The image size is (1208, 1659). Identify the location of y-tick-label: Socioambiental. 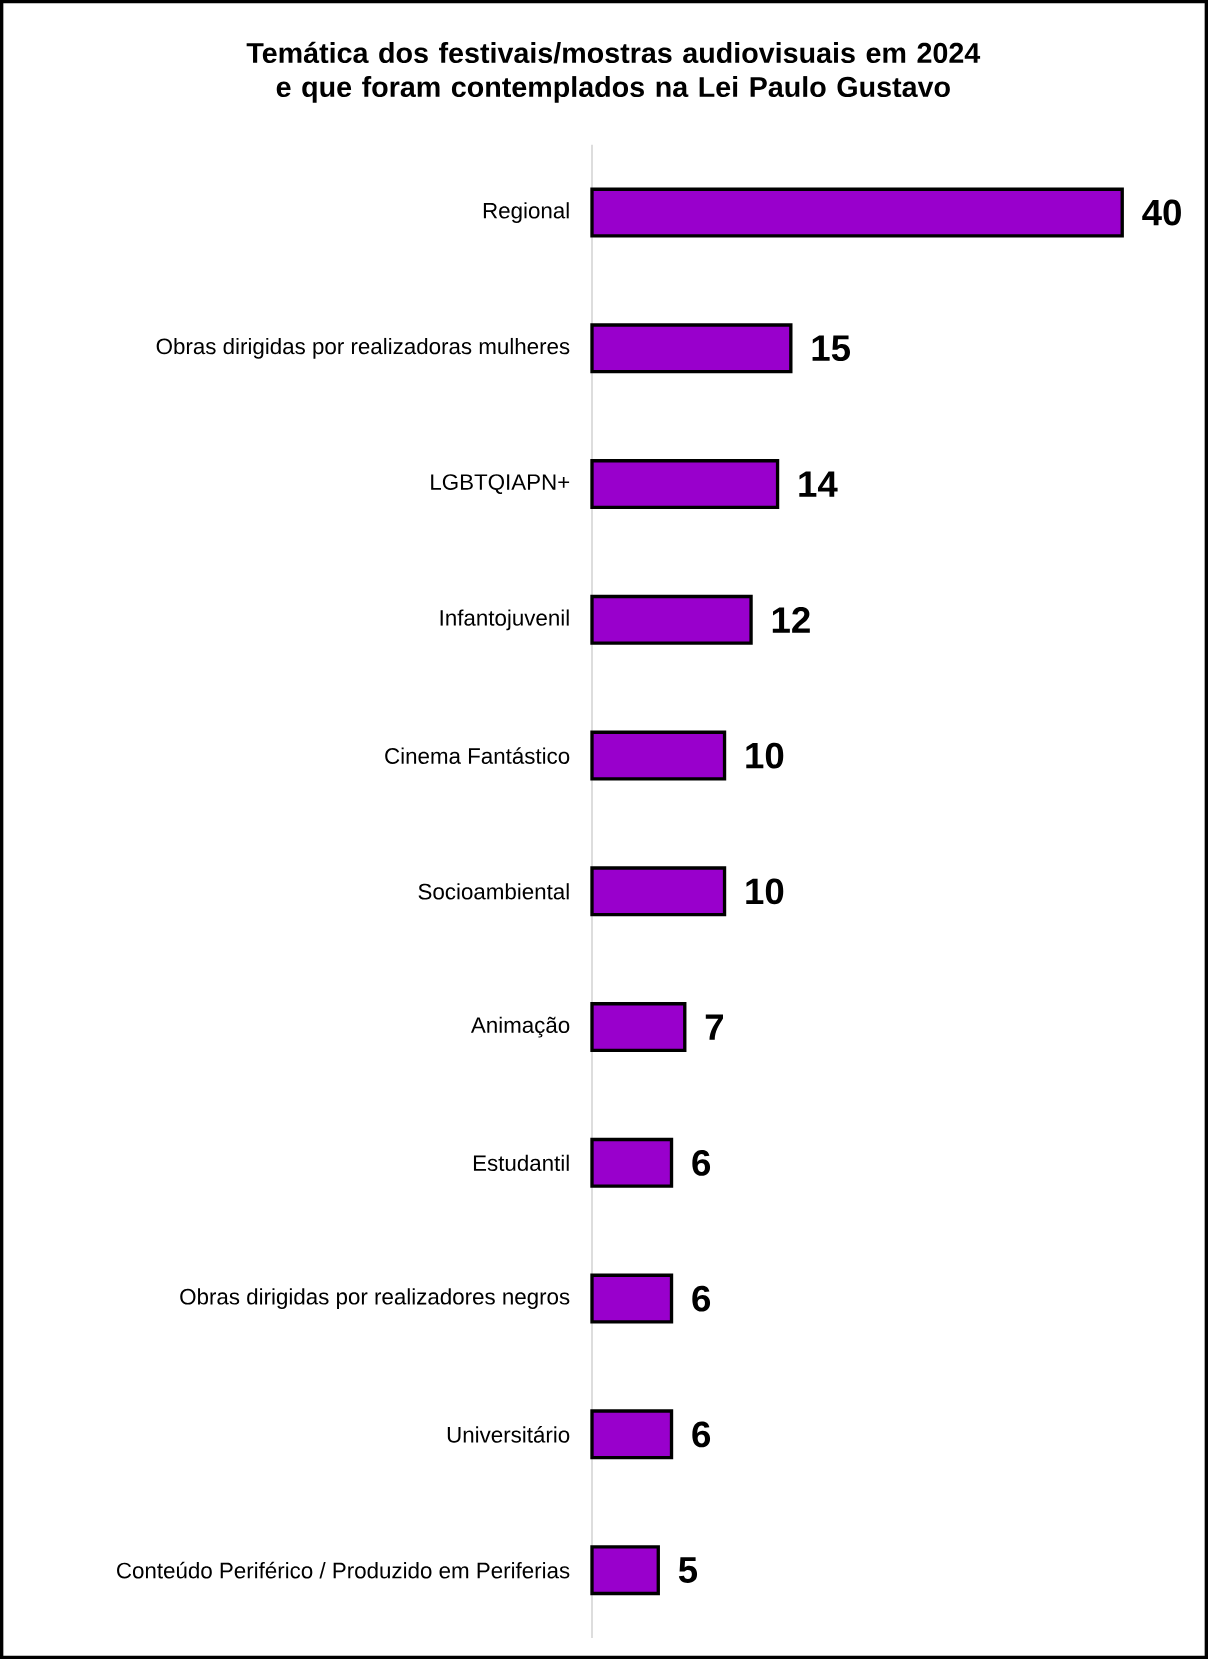
(493, 891).